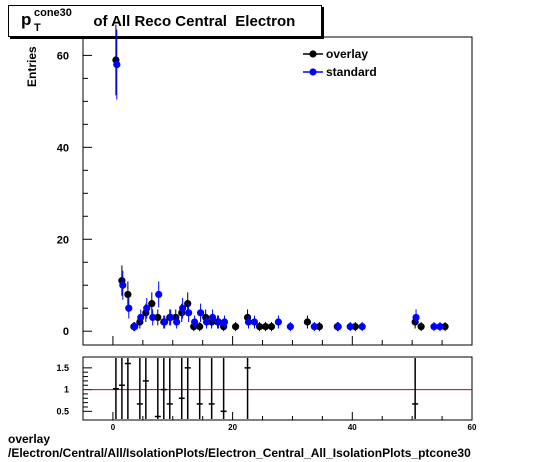 This screenshot has width=546, height=462. I want to click on ratio-plot-marks, so click(277, 388).